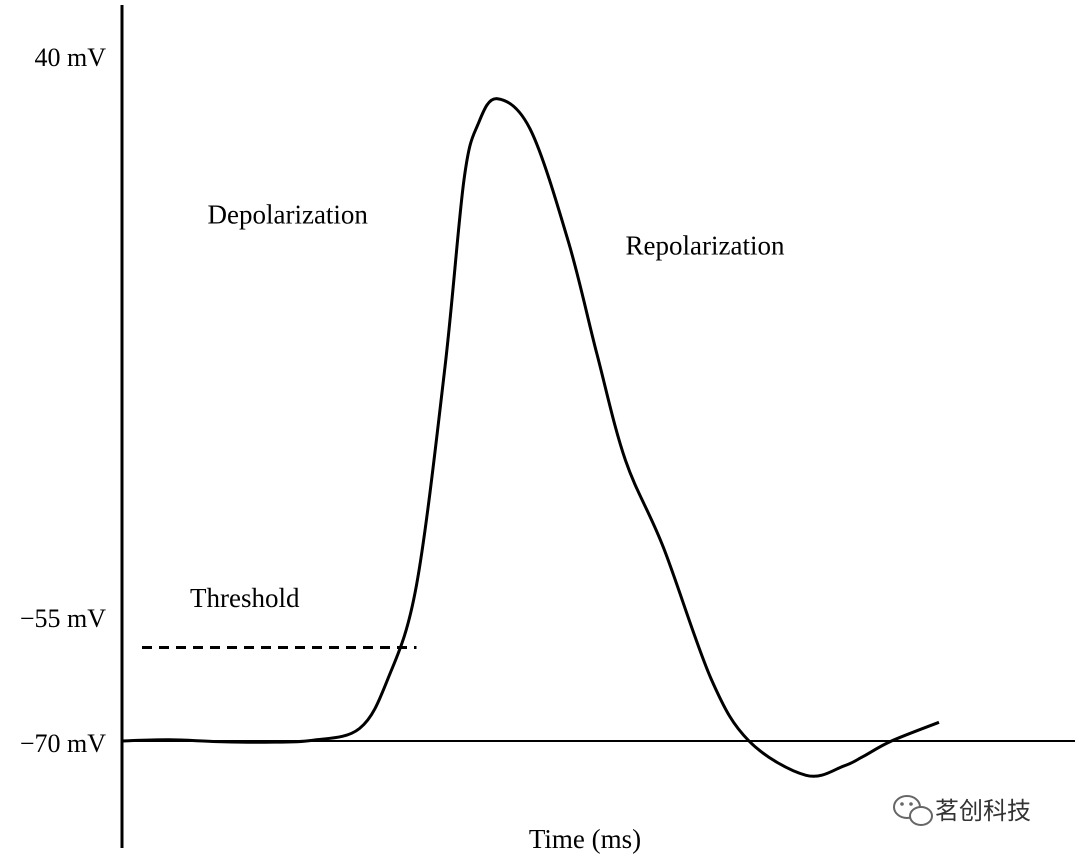  I want to click on y-tick-label-minus70: −70 mV, so click(63, 743).